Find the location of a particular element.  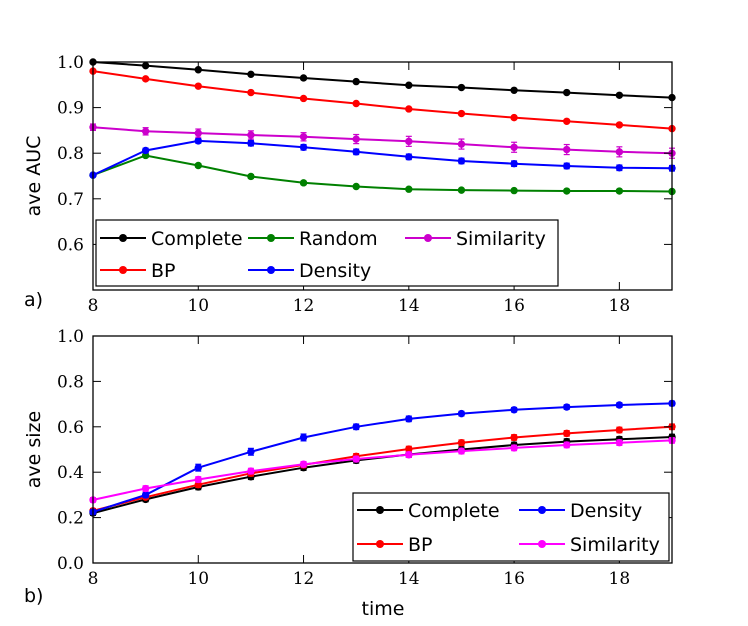

a-xtick-label: 12 is located at coordinates (304, 306).